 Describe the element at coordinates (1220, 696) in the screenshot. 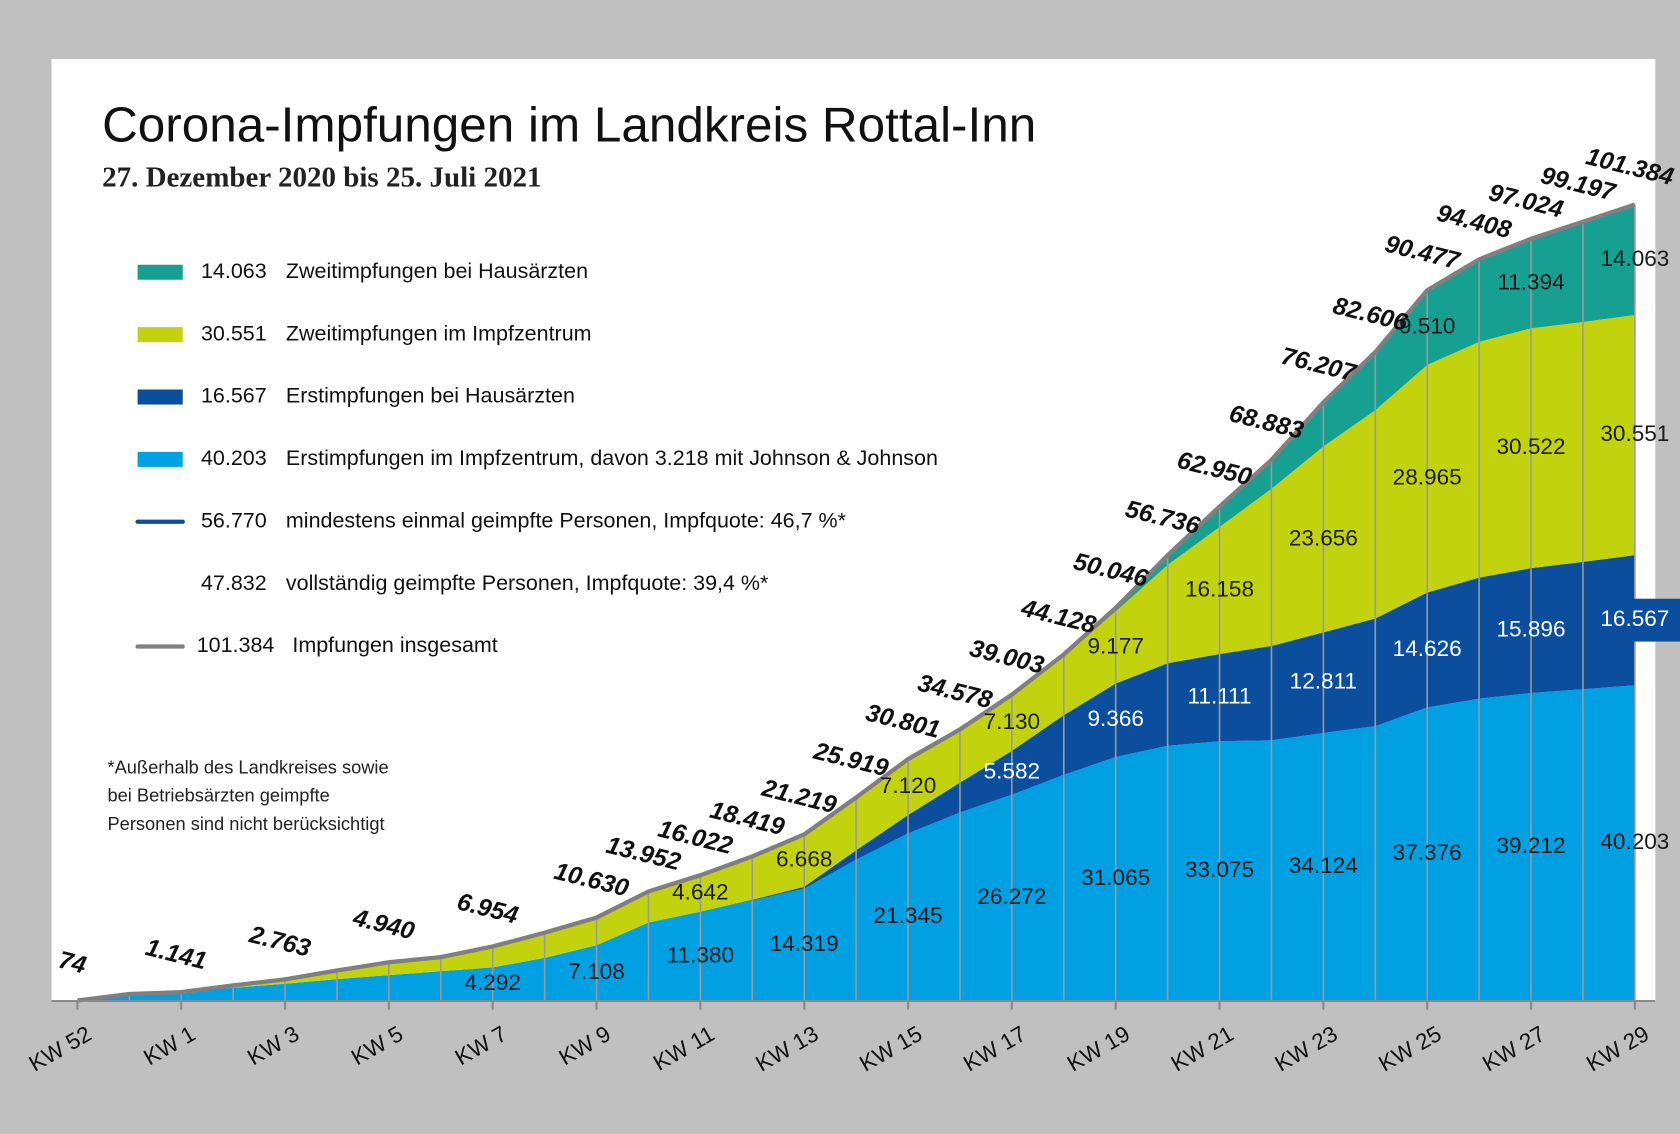

I see `data-label: 11.111` at that location.